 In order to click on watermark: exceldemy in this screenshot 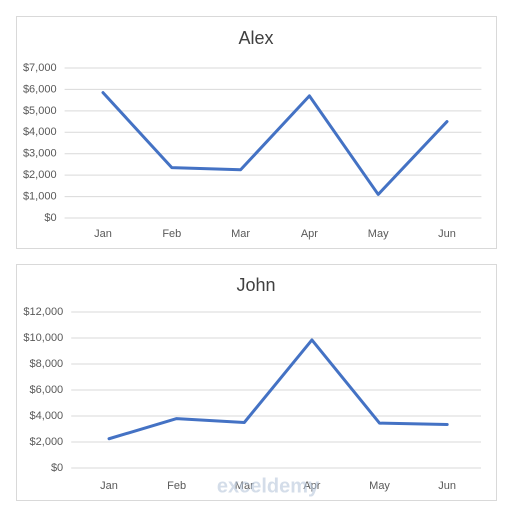, I will do `click(268, 486)`.